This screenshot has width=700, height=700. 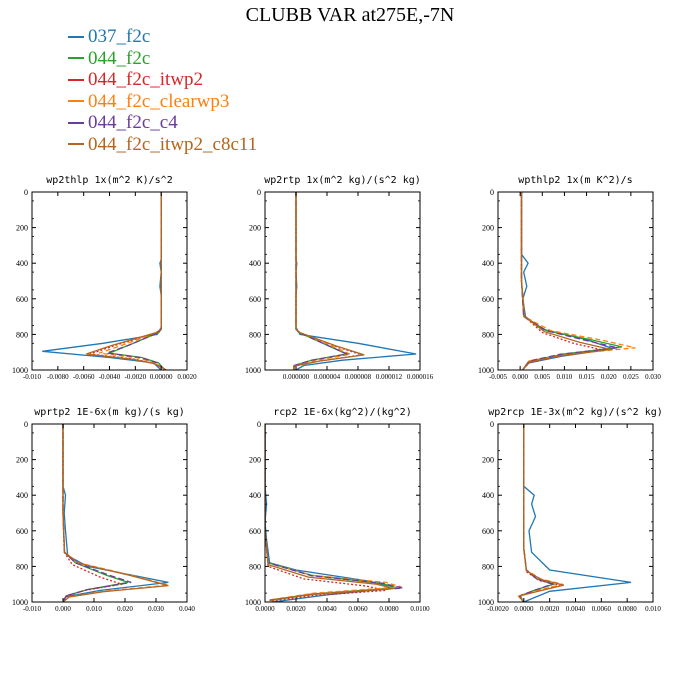 I want to click on x-tick-label: -0.0080, so click(x=58, y=377).